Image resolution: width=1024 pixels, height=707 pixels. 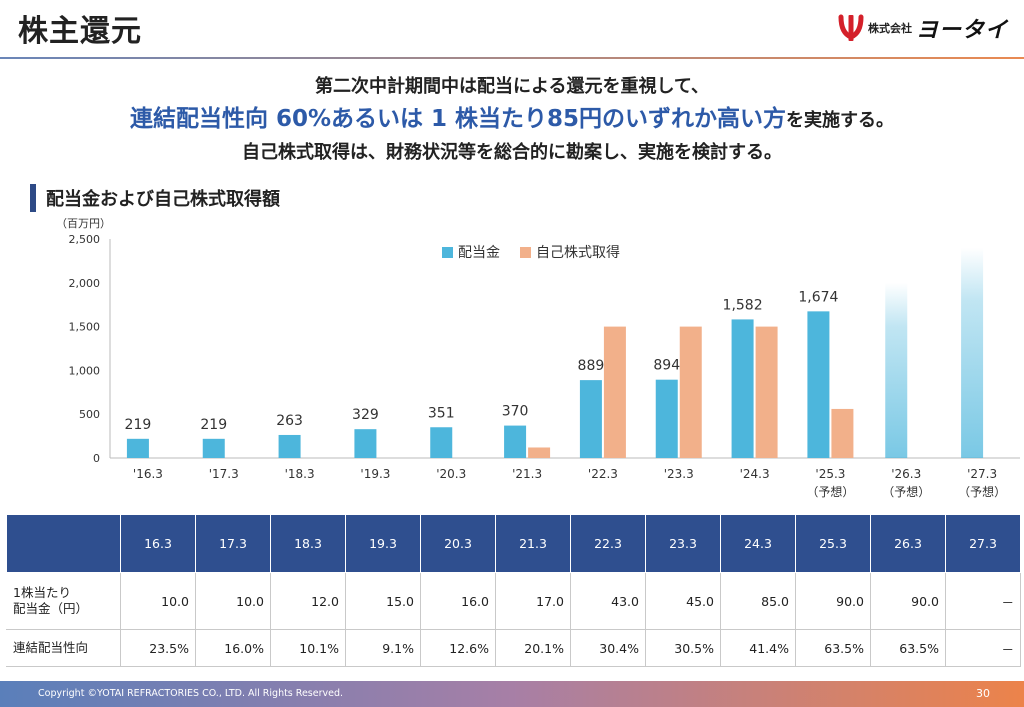 I want to click on lead-tail: を実施する。, so click(x=840, y=120).